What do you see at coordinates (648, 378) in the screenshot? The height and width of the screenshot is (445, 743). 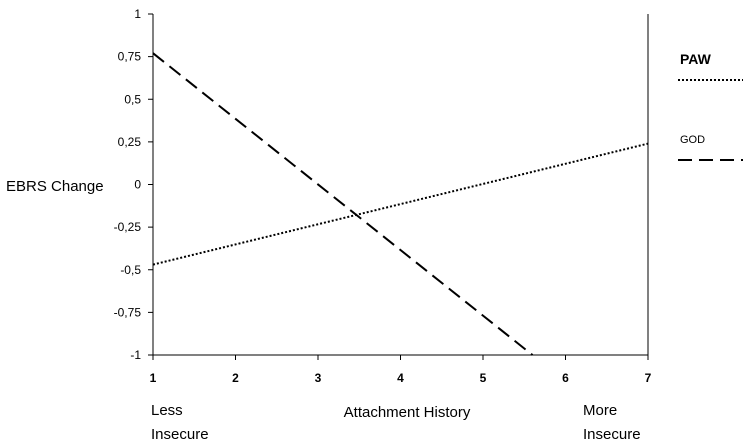 I see `x-tick-label: 7` at bounding box center [648, 378].